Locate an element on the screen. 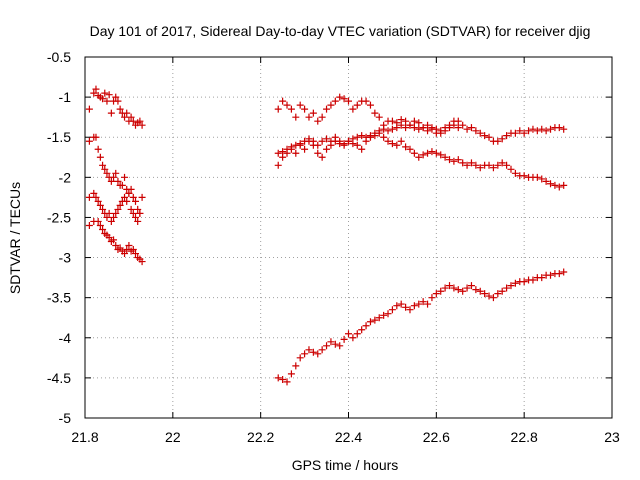 This screenshot has width=640, height=480. y-tick-label: -4.5 is located at coordinates (59, 378).